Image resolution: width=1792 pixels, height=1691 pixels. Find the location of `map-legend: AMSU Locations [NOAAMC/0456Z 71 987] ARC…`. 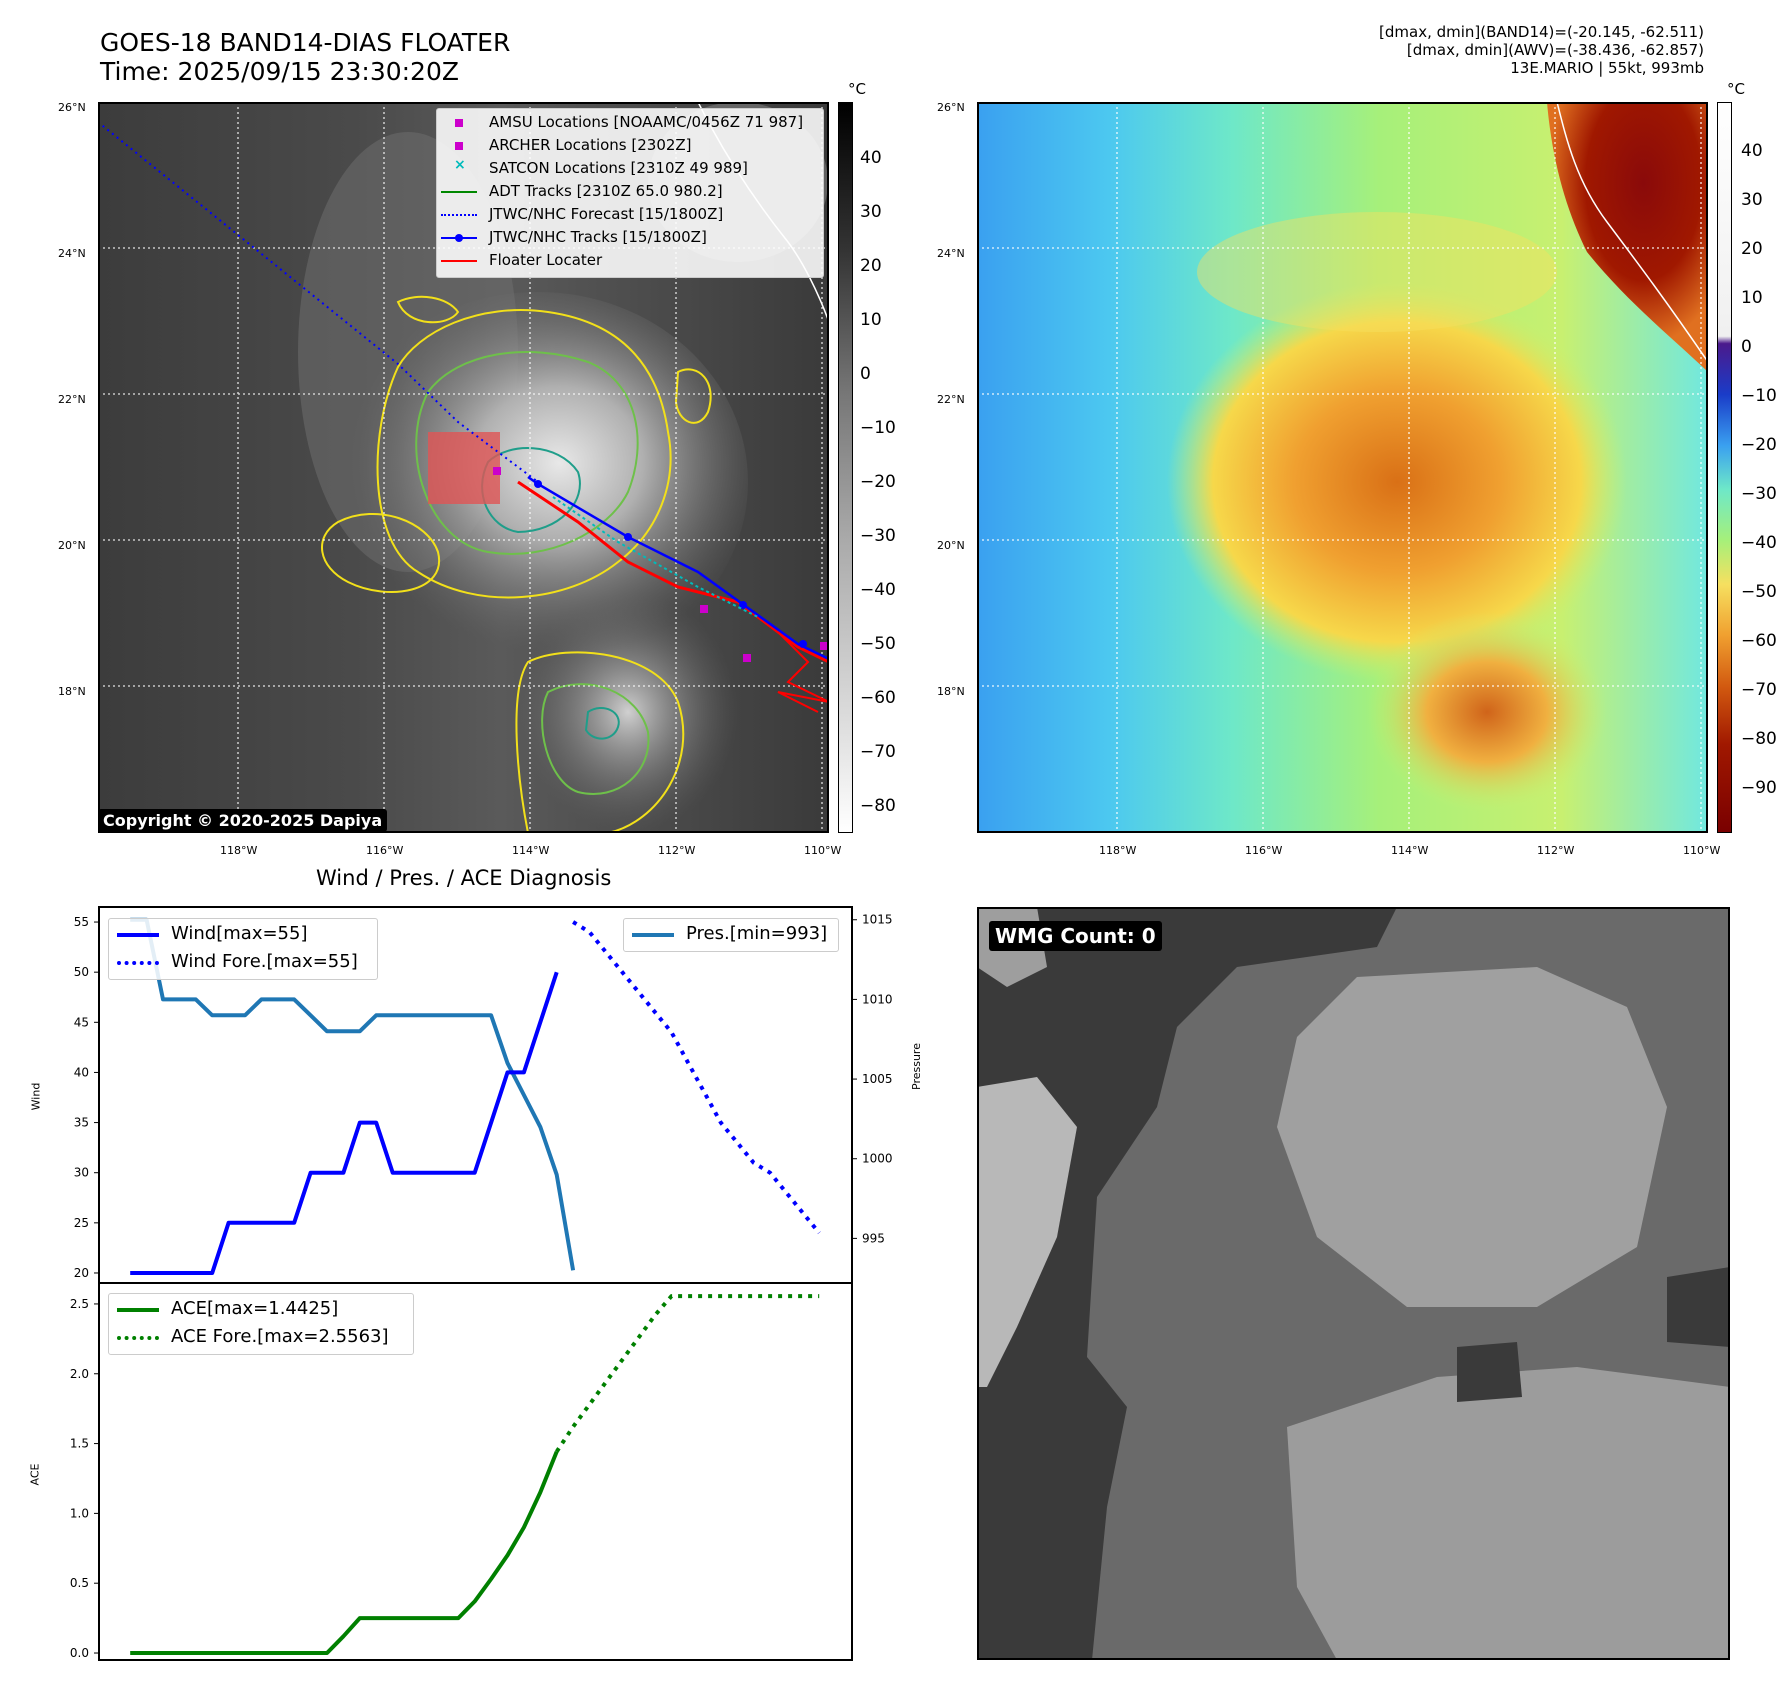

map-legend: AMSU Locations [NOAAMC/0456Z 71 987] ARC… is located at coordinates (630, 193).